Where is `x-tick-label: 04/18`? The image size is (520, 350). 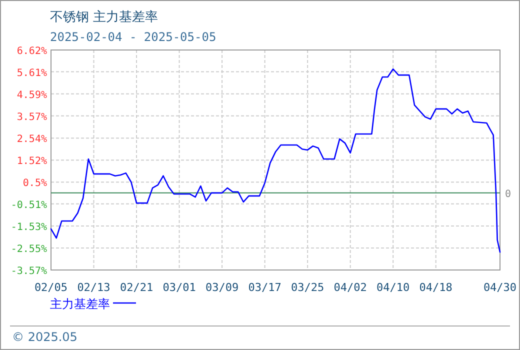 x-tick-label: 04/18 is located at coordinates (435, 287).